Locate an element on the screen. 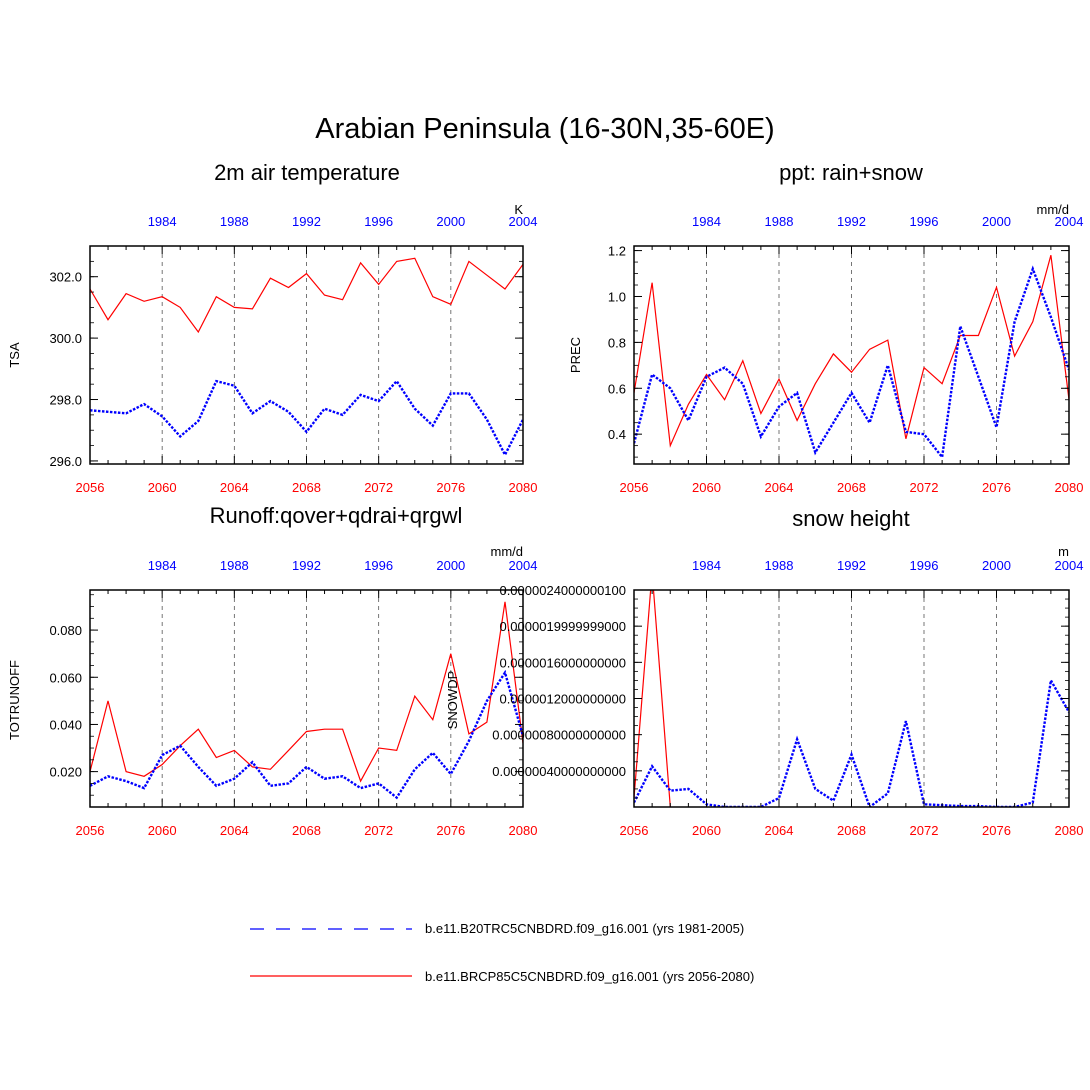 The width and height of the screenshot is (1090, 1090). y-tick-label: 0.040 is located at coordinates (65, 724).